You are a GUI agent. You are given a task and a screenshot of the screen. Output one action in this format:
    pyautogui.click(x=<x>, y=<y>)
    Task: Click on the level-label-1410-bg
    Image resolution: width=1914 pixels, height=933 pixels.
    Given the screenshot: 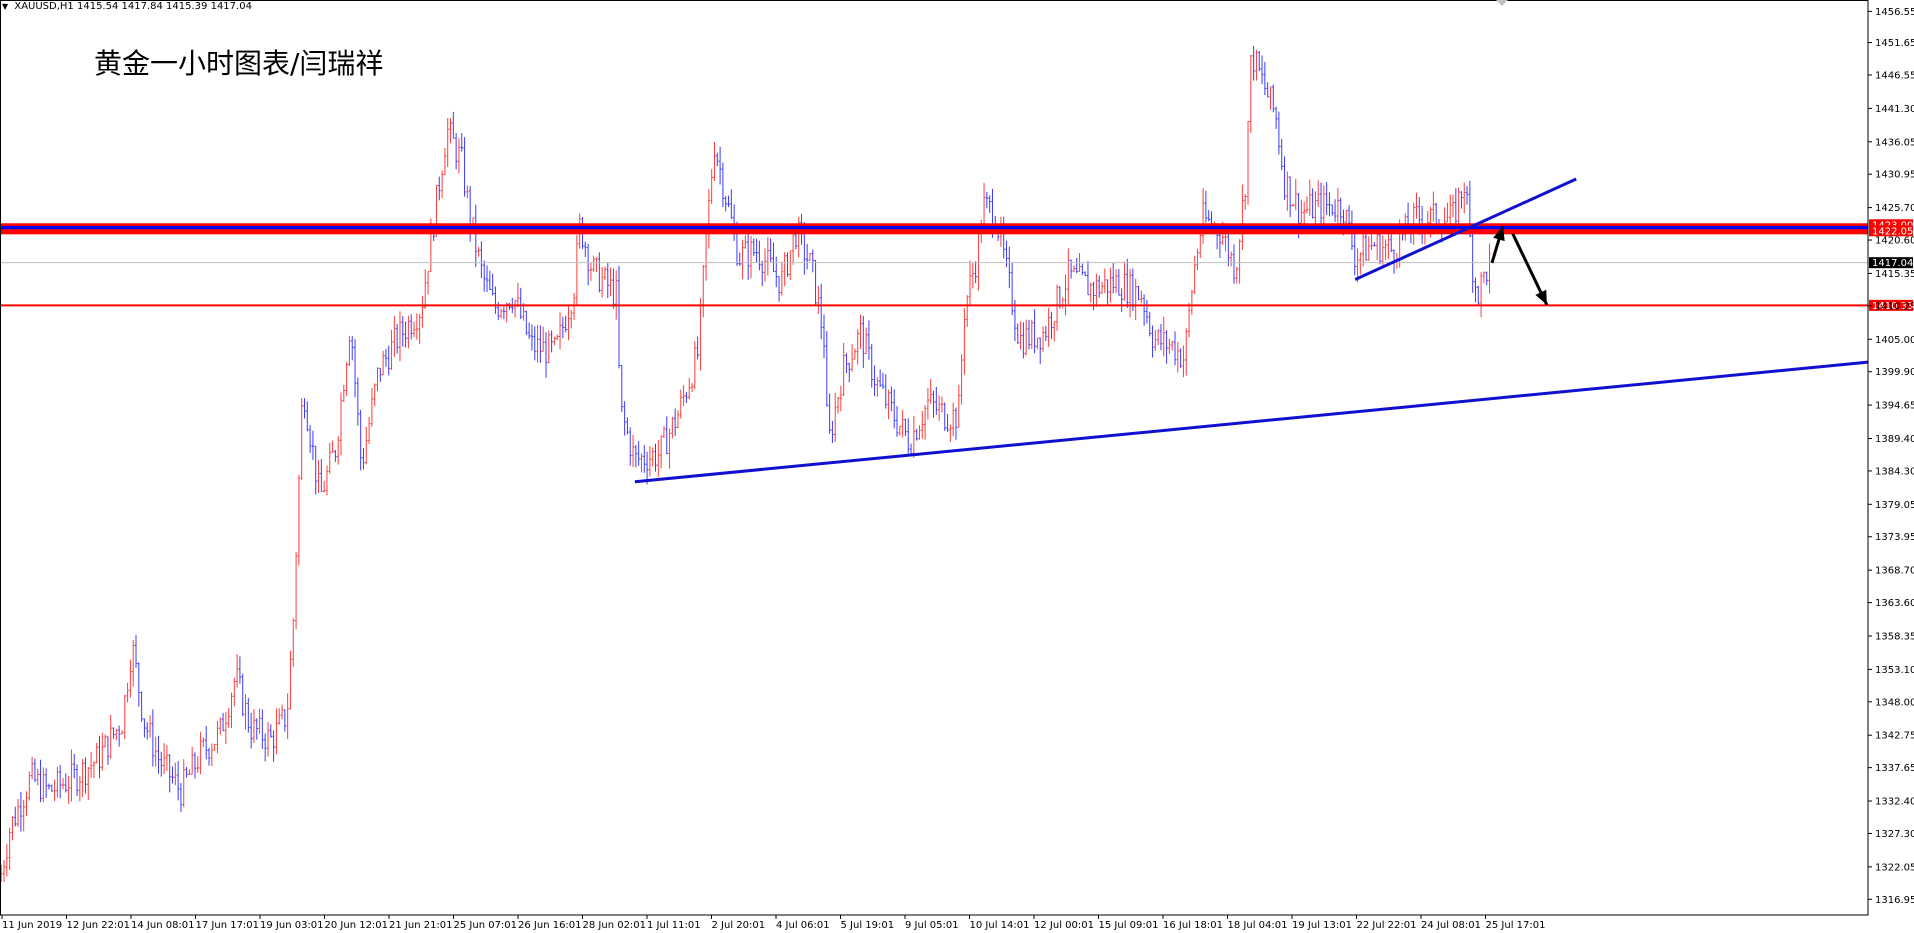 What is the action you would take?
    pyautogui.click(x=1891, y=305)
    